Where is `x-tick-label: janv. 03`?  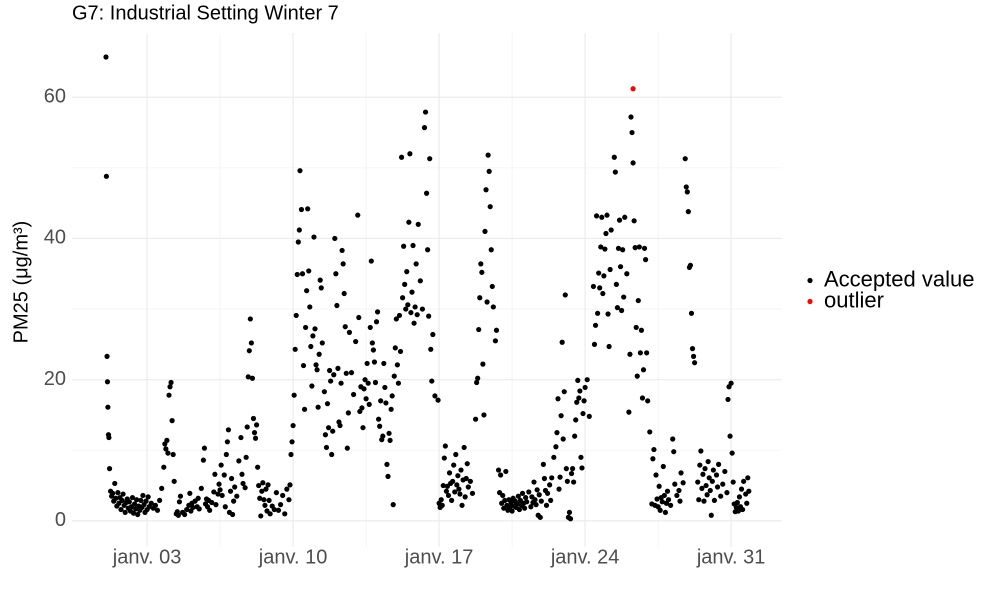
x-tick-label: janv. 03 is located at coordinates (147, 557).